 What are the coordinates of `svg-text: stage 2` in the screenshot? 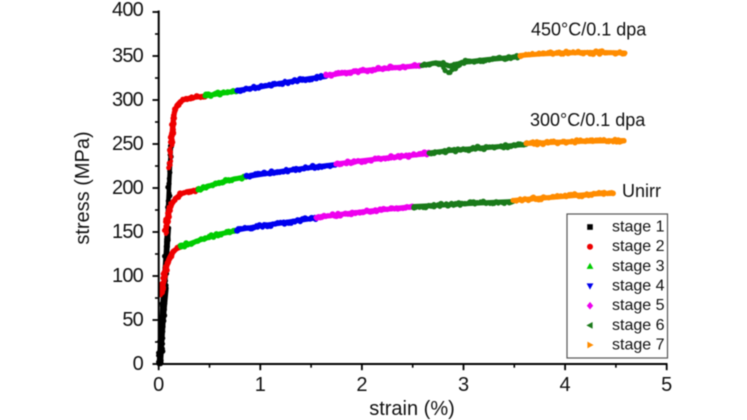 It's located at (638, 246).